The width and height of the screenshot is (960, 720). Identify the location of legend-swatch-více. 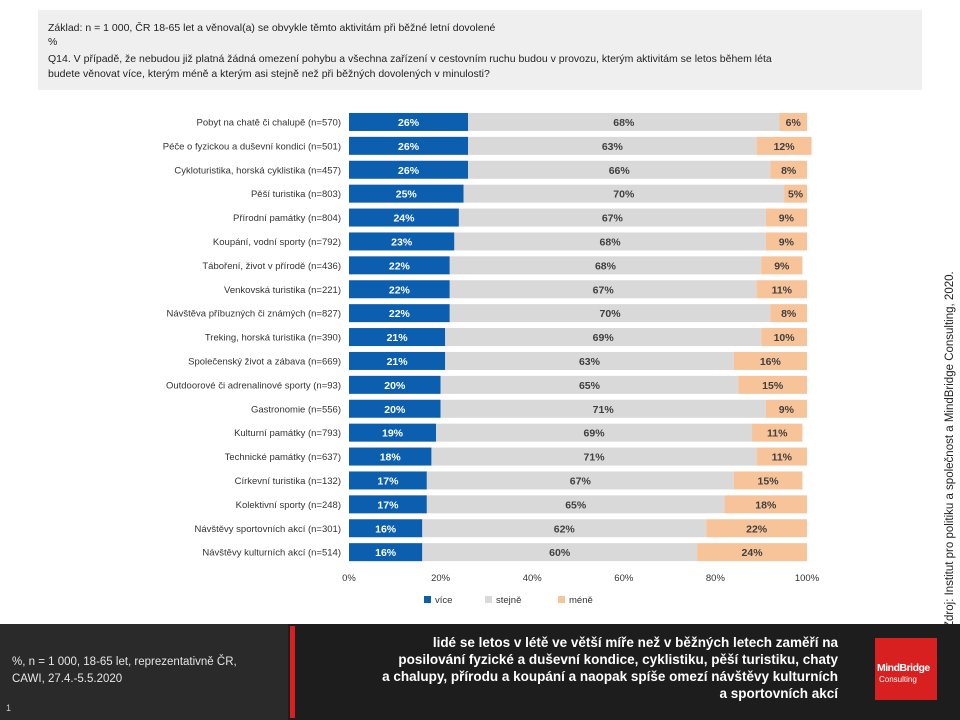
(427, 599).